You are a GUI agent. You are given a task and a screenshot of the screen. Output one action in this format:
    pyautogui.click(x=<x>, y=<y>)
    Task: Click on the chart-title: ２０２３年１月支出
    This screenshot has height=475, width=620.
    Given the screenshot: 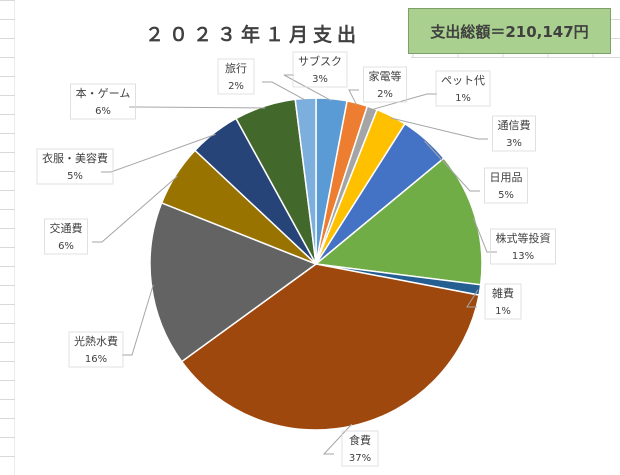 What is the action you would take?
    pyautogui.click(x=252, y=35)
    